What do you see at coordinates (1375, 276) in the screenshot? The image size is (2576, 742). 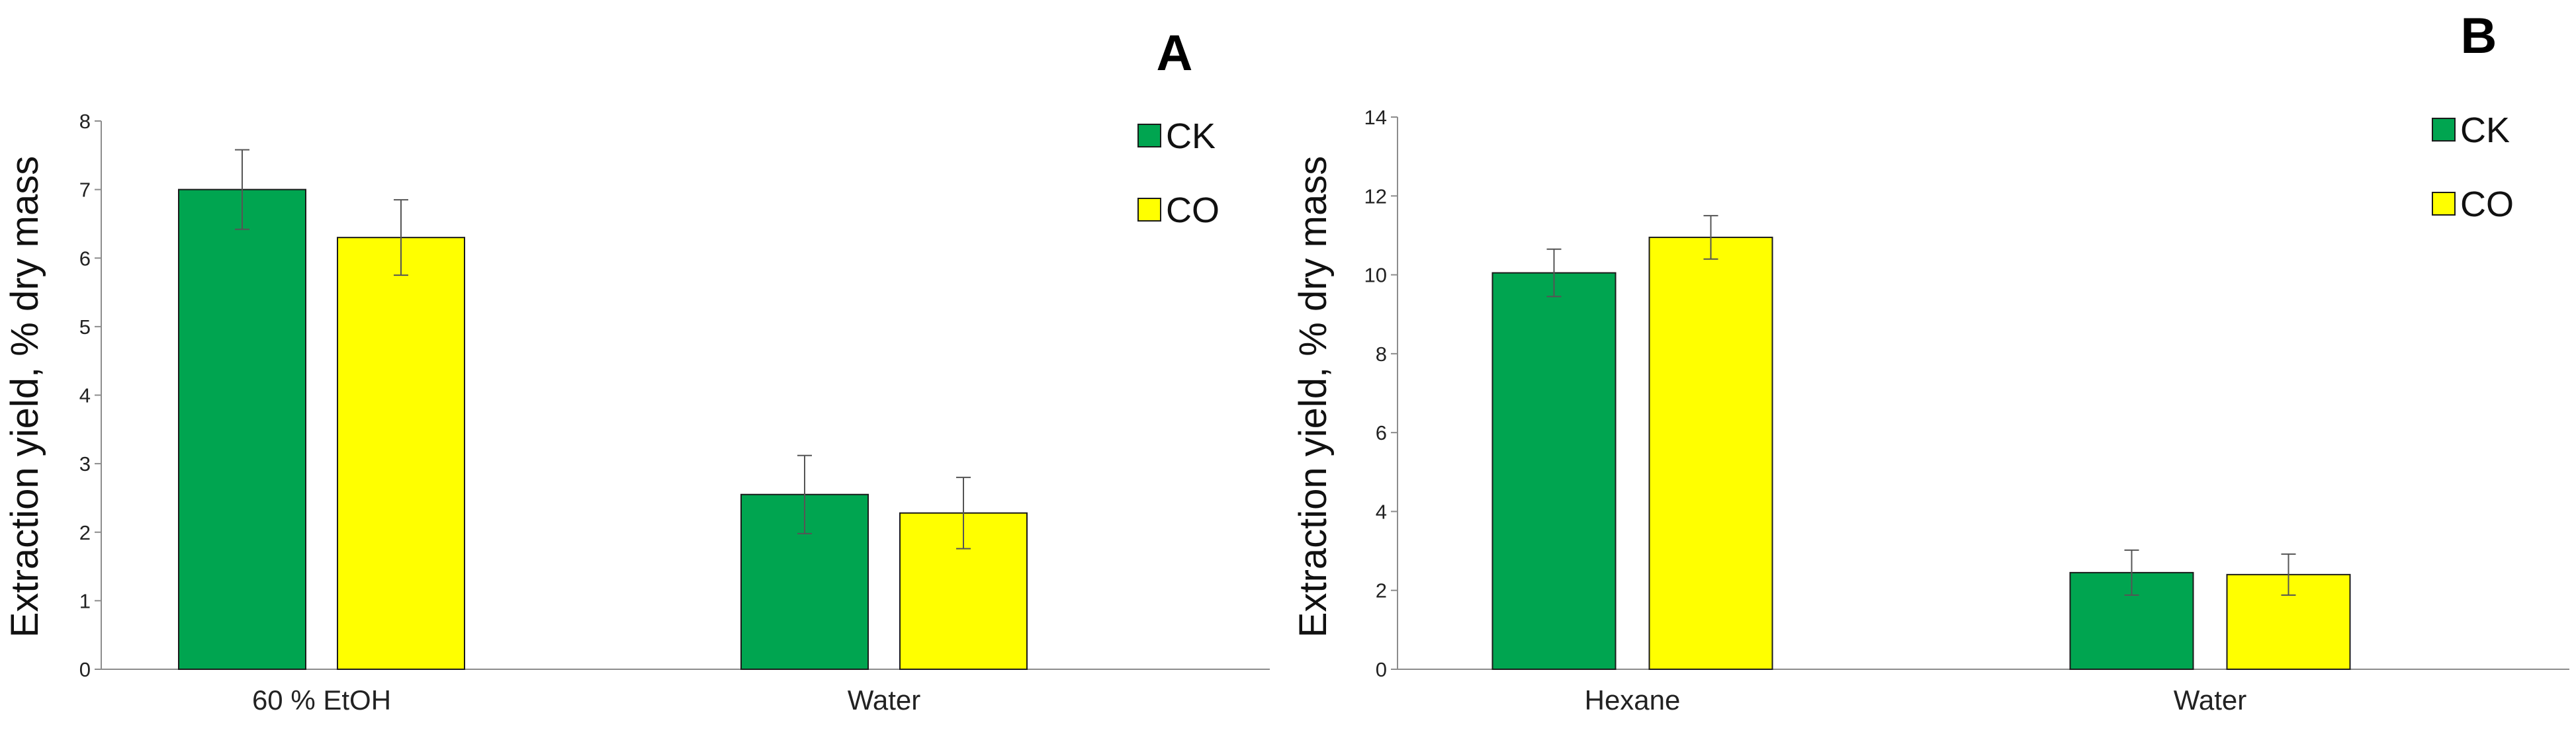 I see `chart-b-y-tick-label: 10` at bounding box center [1375, 276].